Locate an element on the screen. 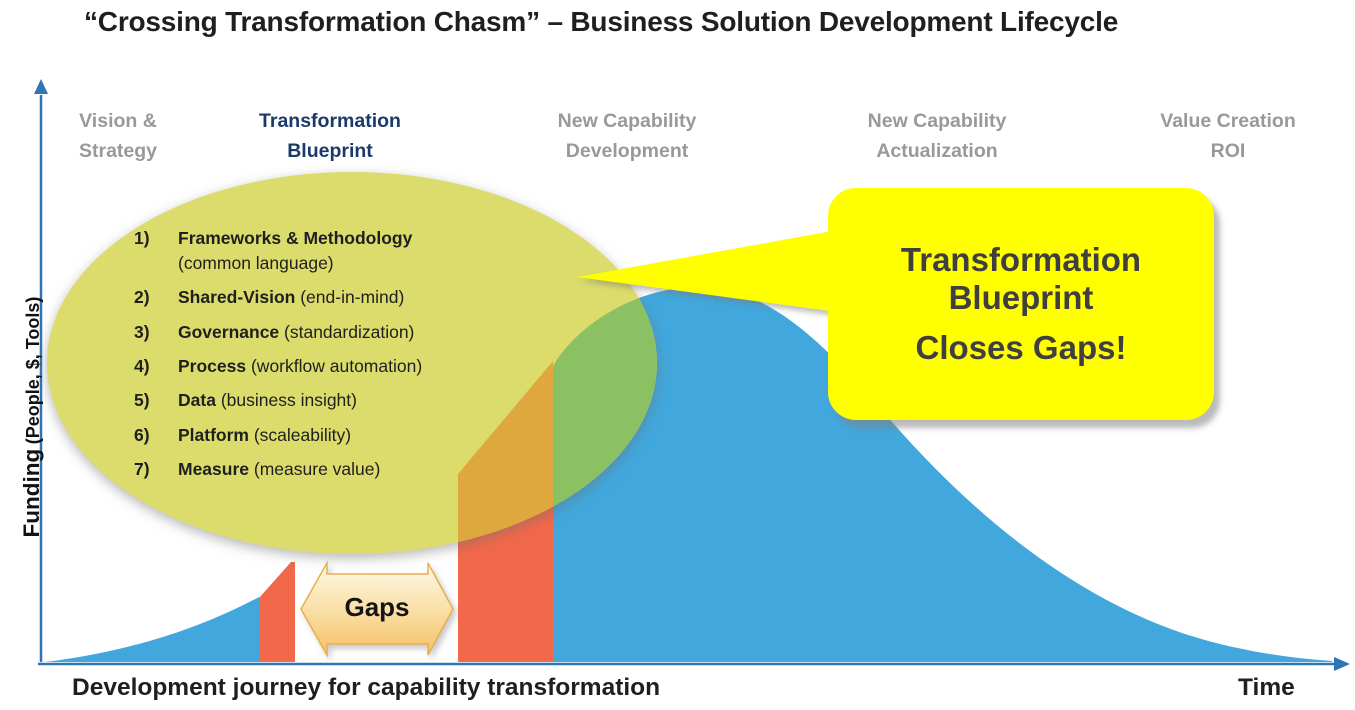 The image size is (1355, 710). phase-line: Development is located at coordinates (627, 151).